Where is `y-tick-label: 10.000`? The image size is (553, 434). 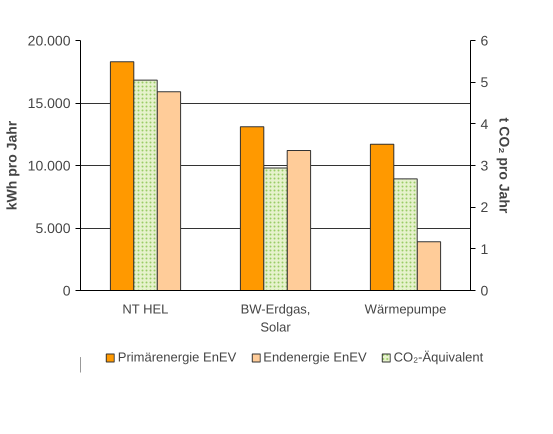 y-tick-label: 10.000 is located at coordinates (49, 166).